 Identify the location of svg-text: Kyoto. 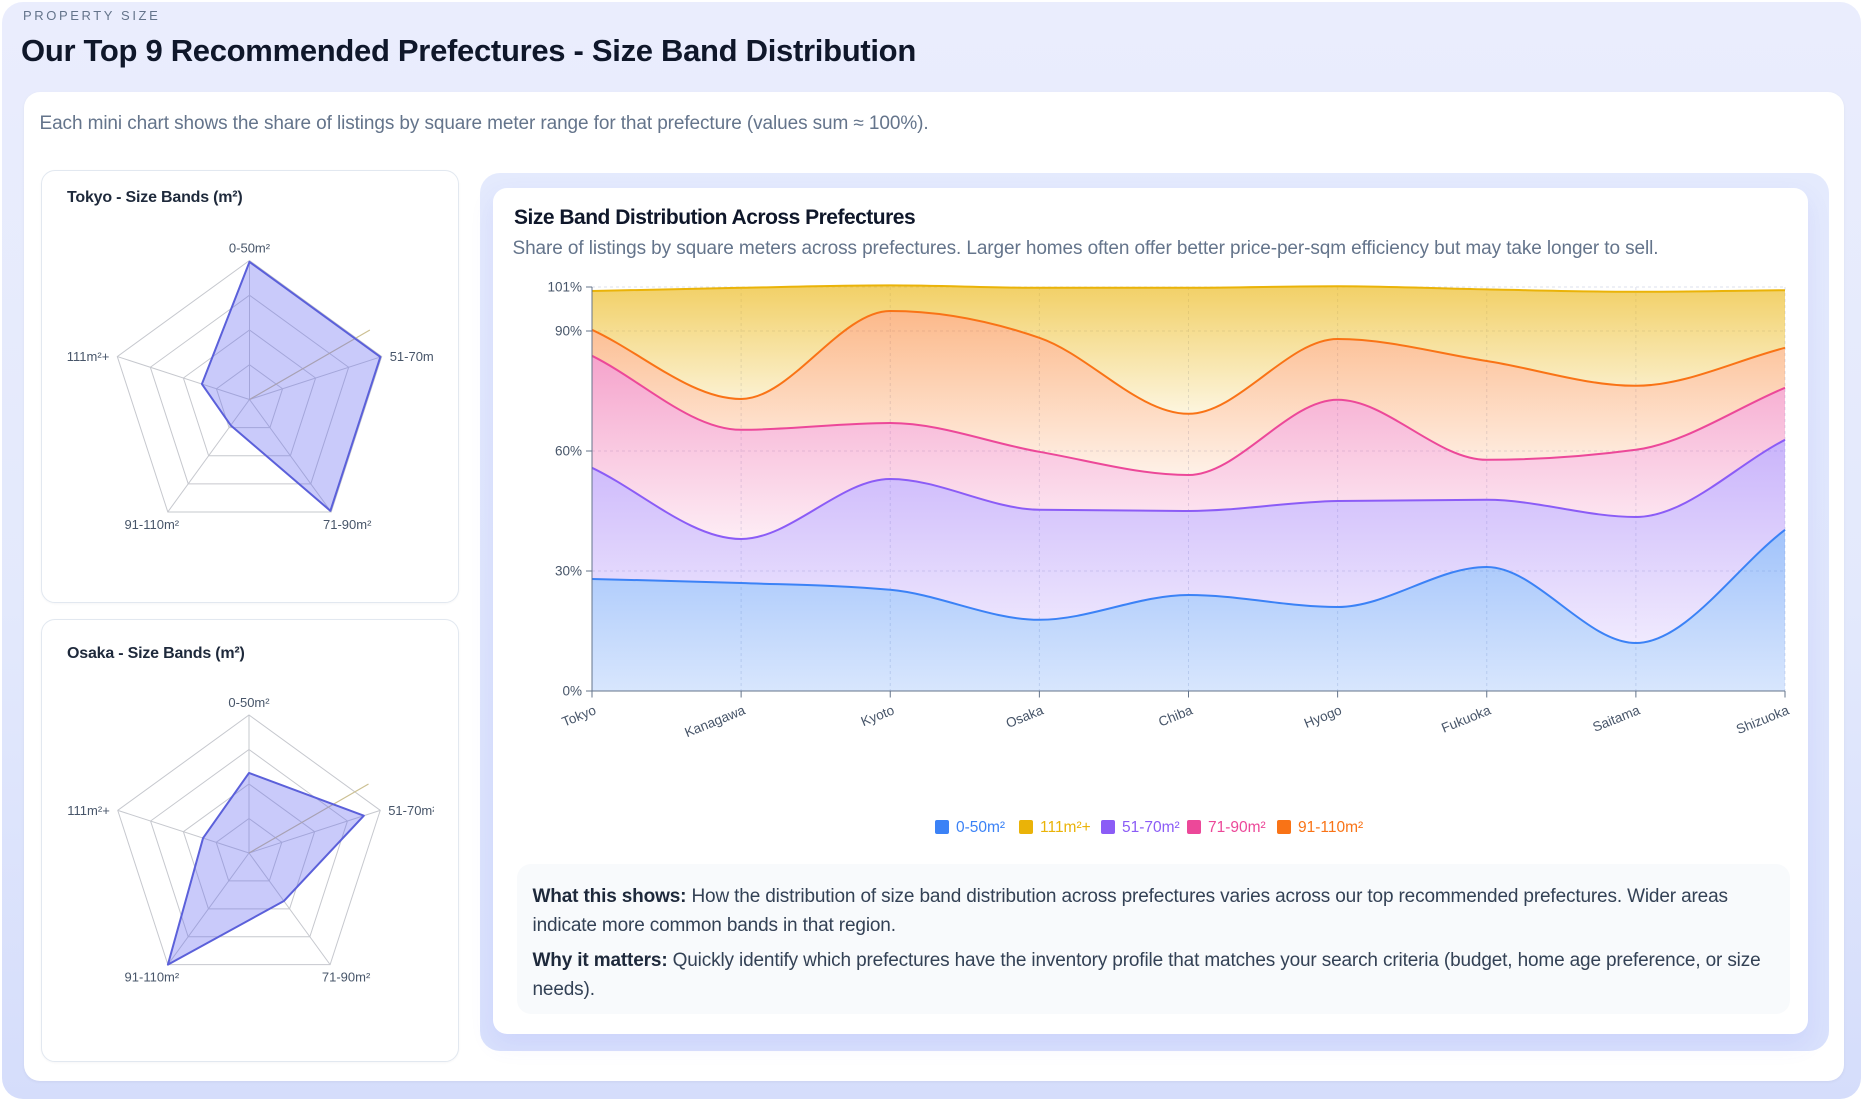
(878, 715).